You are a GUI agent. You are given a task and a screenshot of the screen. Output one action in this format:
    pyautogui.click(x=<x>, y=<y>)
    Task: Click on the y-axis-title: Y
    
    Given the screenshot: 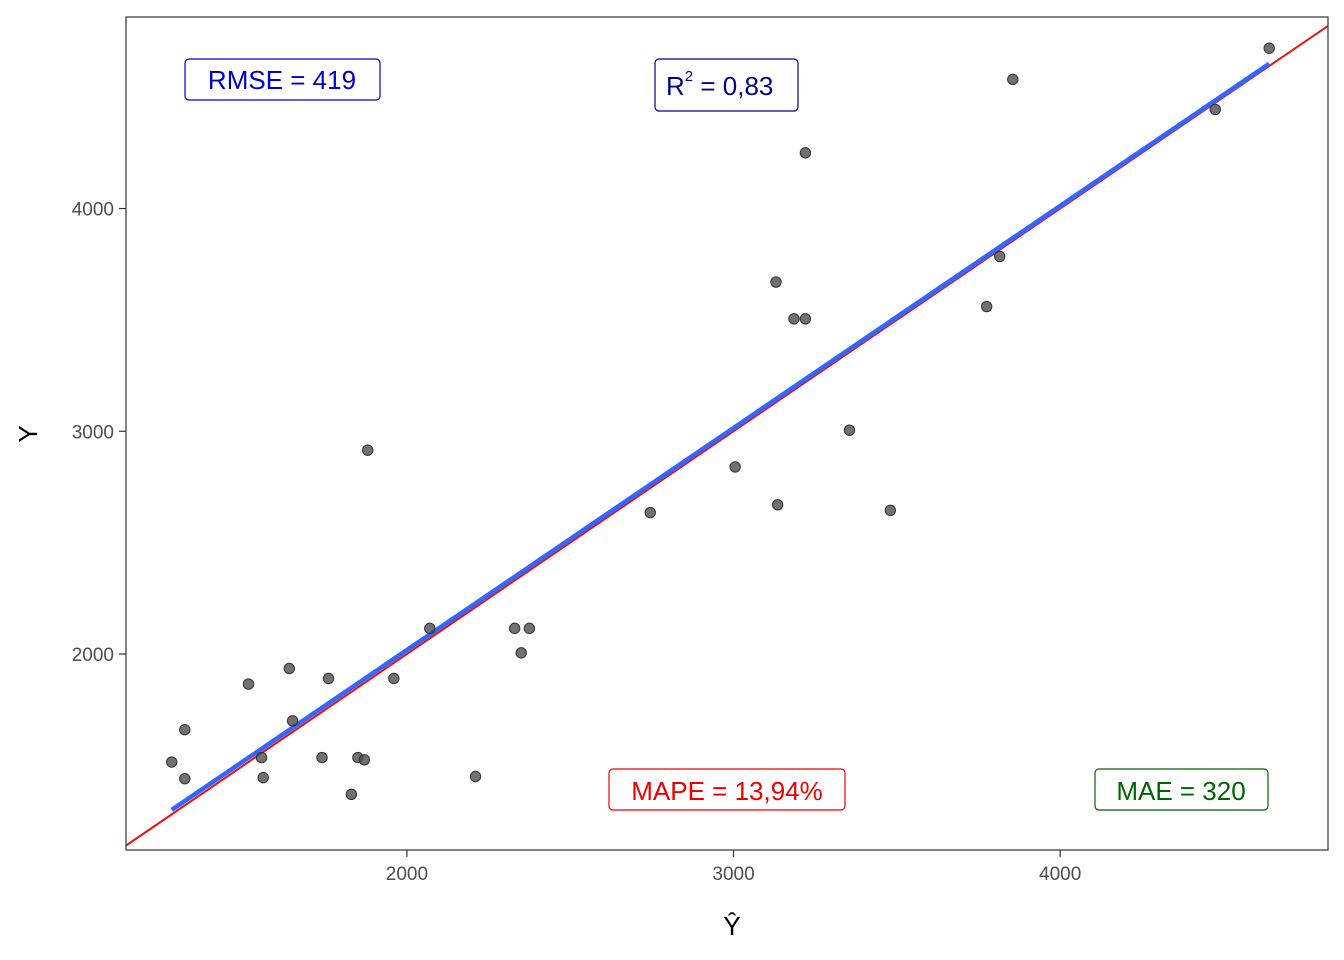 What is the action you would take?
    pyautogui.click(x=28, y=433)
    